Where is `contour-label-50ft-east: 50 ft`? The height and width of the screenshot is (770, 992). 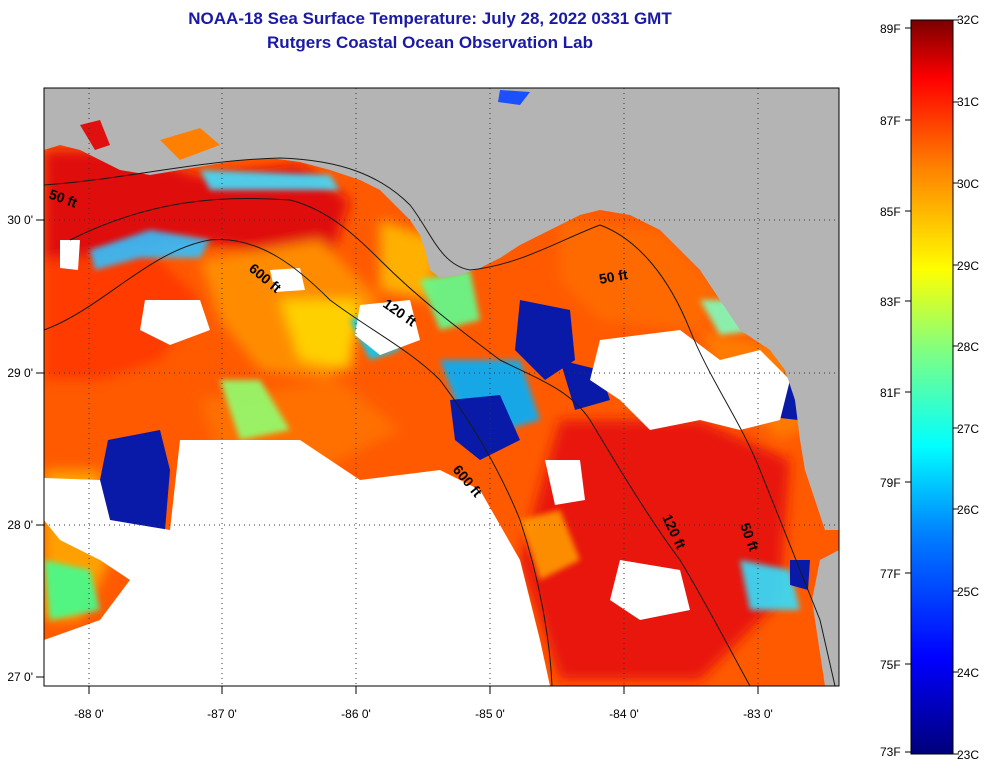 contour-label-50ft-east: 50 ft is located at coordinates (613, 276).